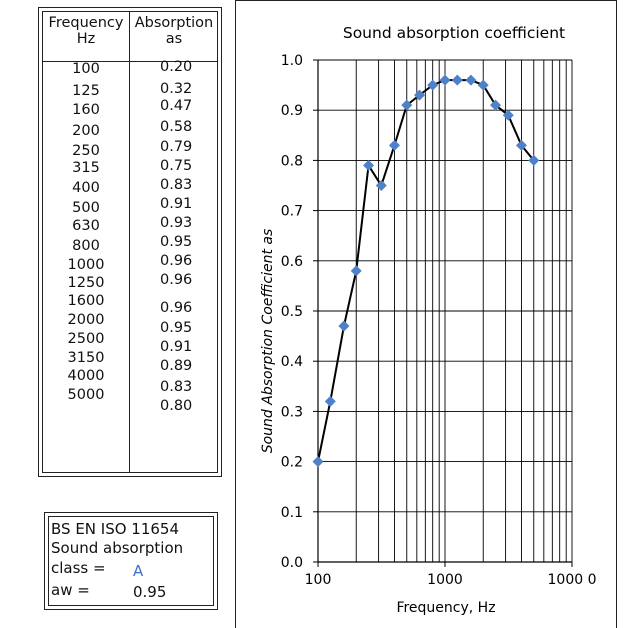 Image resolution: width=627 pixels, height=628 pixels. What do you see at coordinates (445, 580) in the screenshot?
I see `x-tick-label: 1000` at bounding box center [445, 580].